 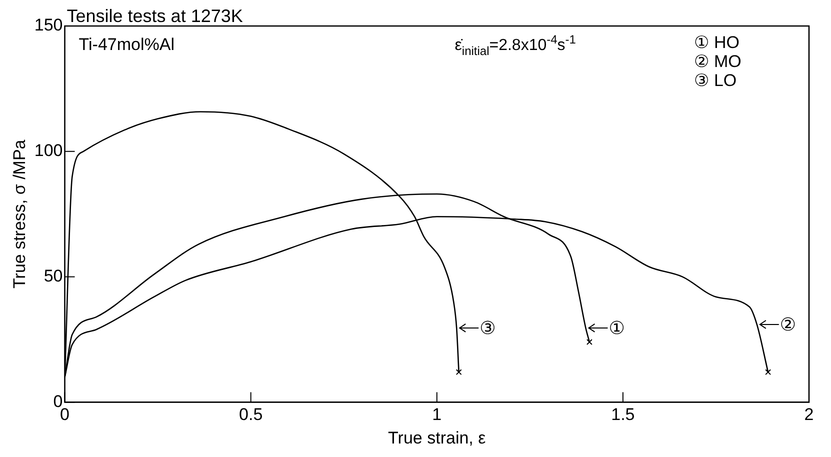 I want to click on annotation: Ti-47mol%Al, so click(x=126, y=44).